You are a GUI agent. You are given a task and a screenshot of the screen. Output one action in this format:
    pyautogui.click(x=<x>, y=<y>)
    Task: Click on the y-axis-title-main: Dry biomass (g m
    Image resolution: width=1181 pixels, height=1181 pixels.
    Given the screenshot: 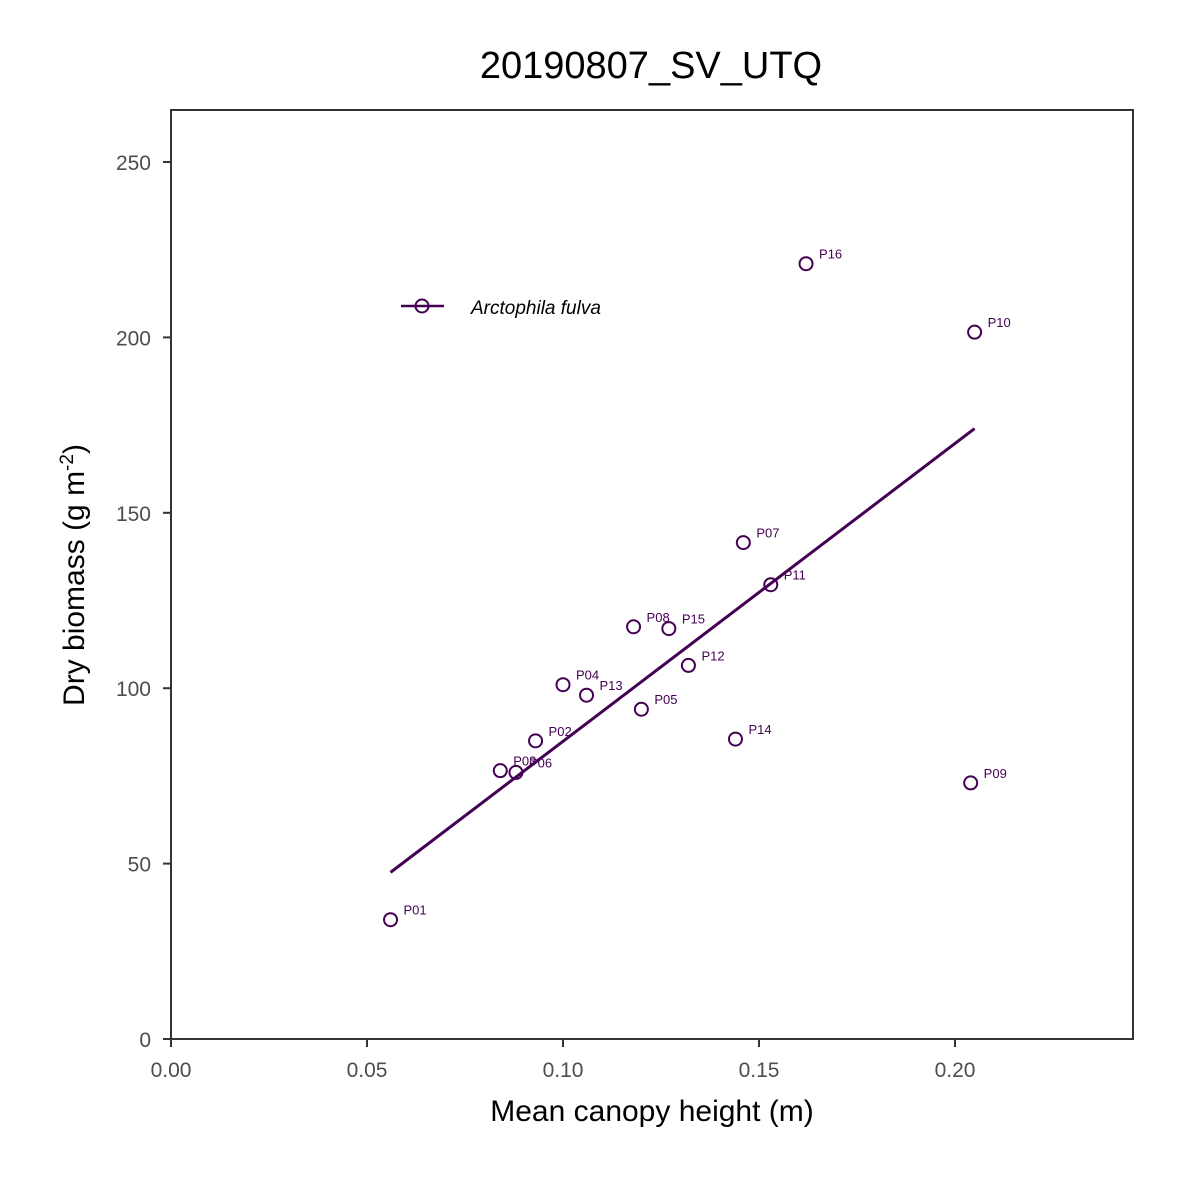 What is the action you would take?
    pyautogui.click(x=74, y=588)
    